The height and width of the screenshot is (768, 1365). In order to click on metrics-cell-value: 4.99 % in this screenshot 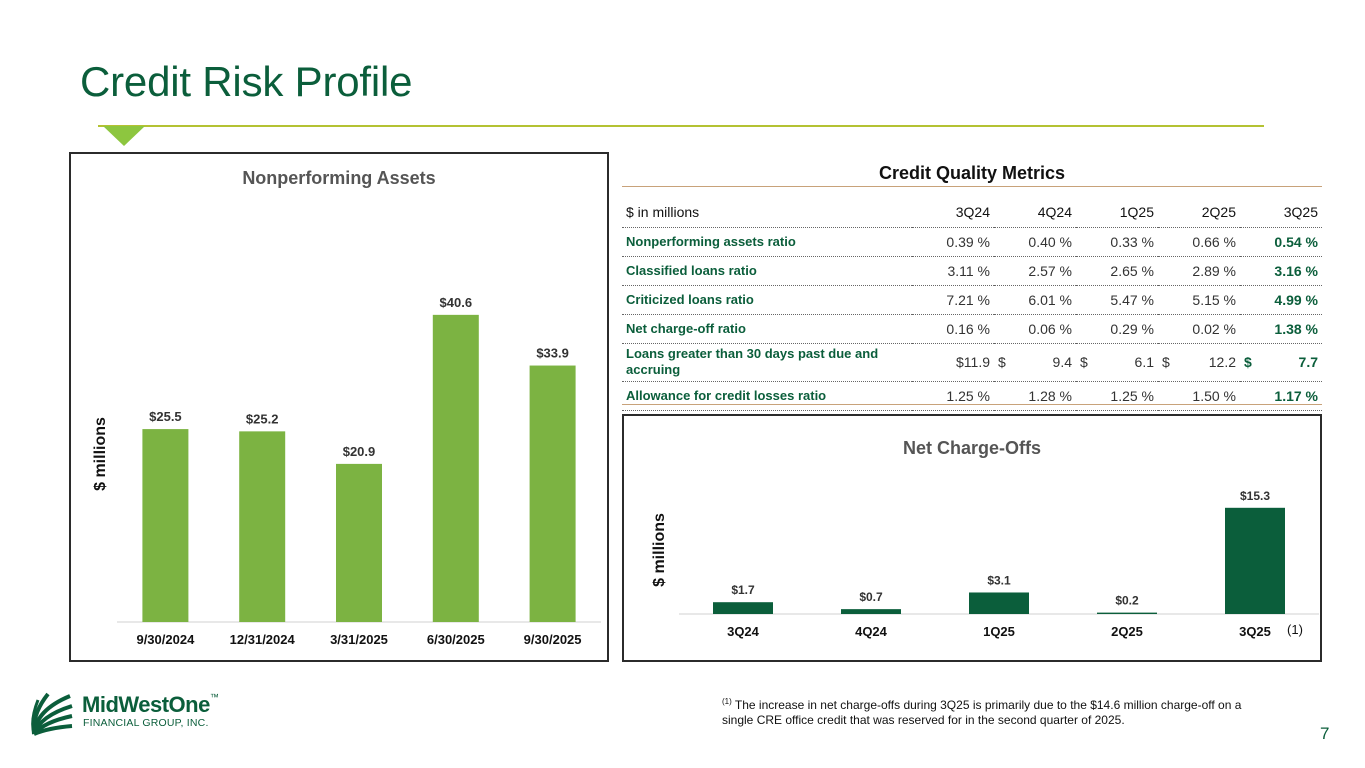, I will do `click(1296, 299)`.